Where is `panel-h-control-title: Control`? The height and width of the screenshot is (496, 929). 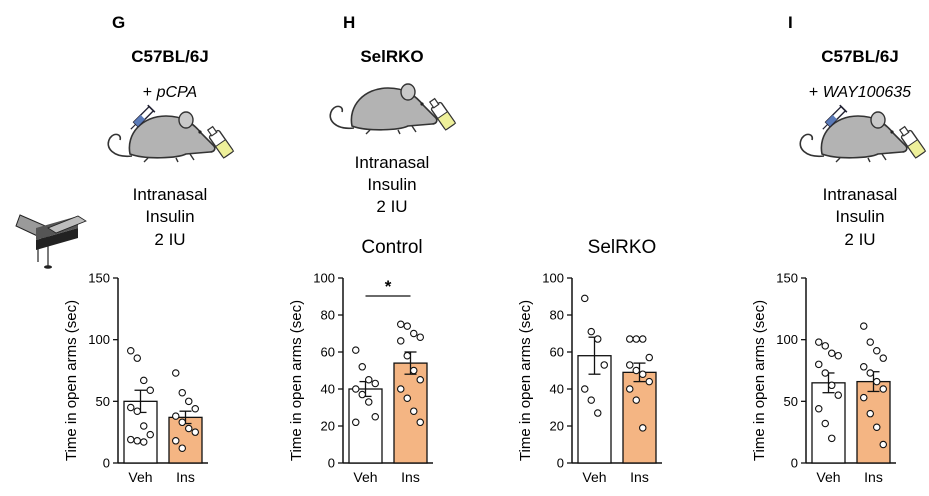 panel-h-control-title: Control is located at coordinates (391, 247).